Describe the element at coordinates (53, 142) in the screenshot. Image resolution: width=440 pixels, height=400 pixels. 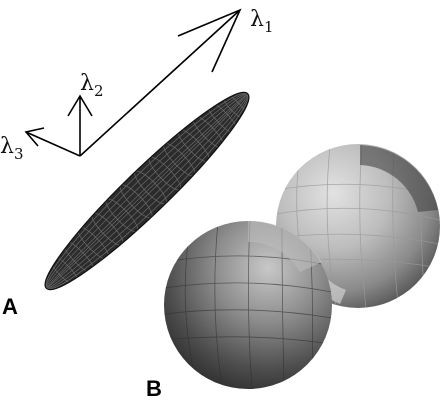
I see `lambda3-arrow` at that location.